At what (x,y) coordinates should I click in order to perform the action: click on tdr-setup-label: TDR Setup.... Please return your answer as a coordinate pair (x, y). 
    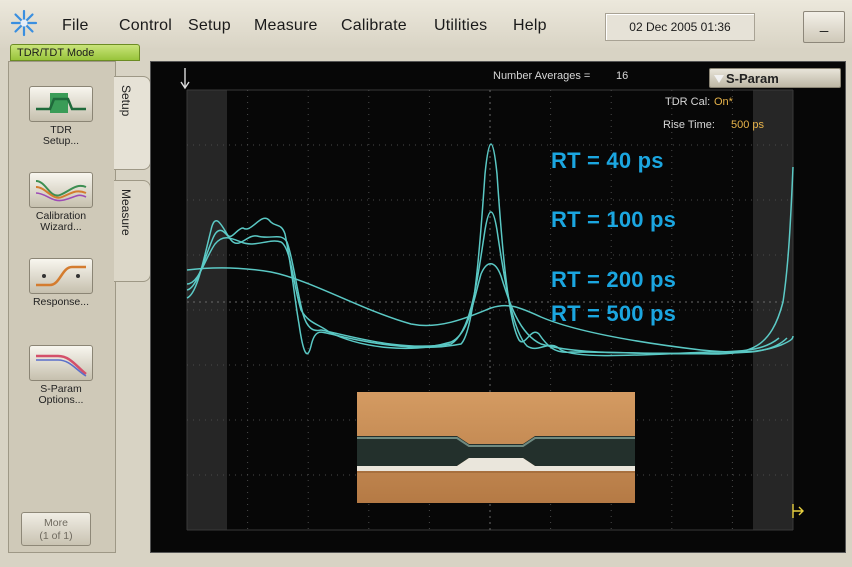
    Looking at the image, I should click on (61, 135).